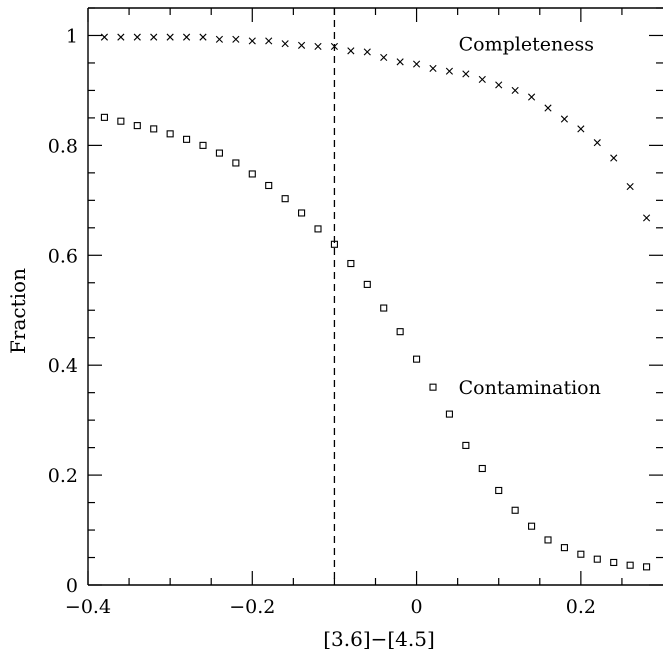 This screenshot has height=656, width=663. Describe the element at coordinates (88, 607) in the screenshot. I see `x-tick-label: −0.4` at that location.